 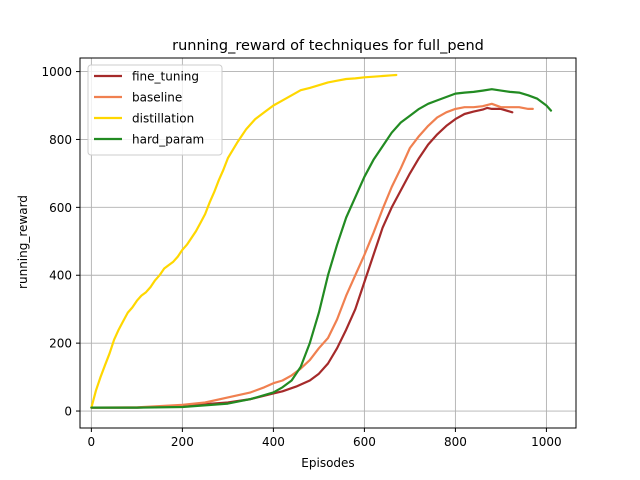 I want to click on x-tick-label: 400, so click(x=273, y=442).